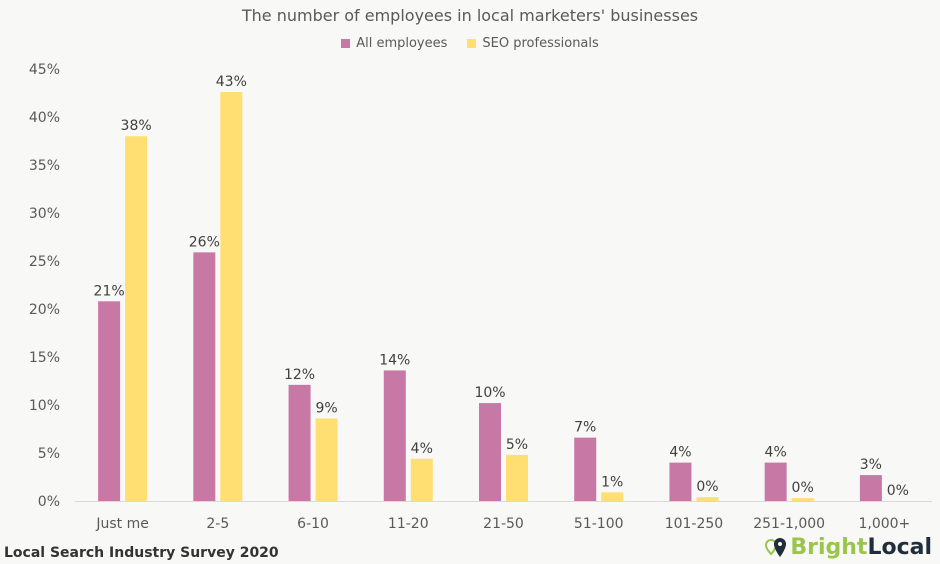  I want to click on y-tick-label: 45%, so click(44, 70).